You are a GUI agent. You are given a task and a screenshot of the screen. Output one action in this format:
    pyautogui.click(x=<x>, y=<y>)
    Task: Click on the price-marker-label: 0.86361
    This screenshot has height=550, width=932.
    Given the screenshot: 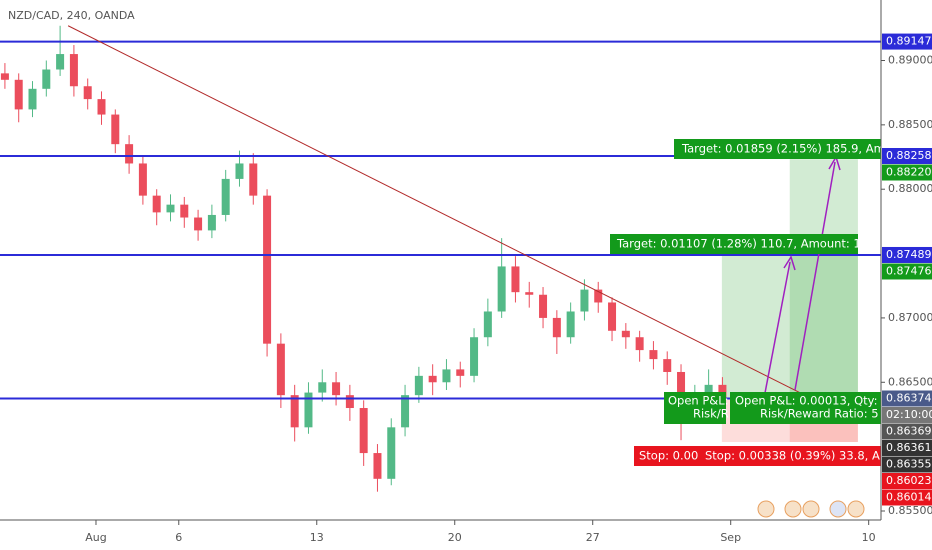 What is the action you would take?
    pyautogui.click(x=909, y=447)
    